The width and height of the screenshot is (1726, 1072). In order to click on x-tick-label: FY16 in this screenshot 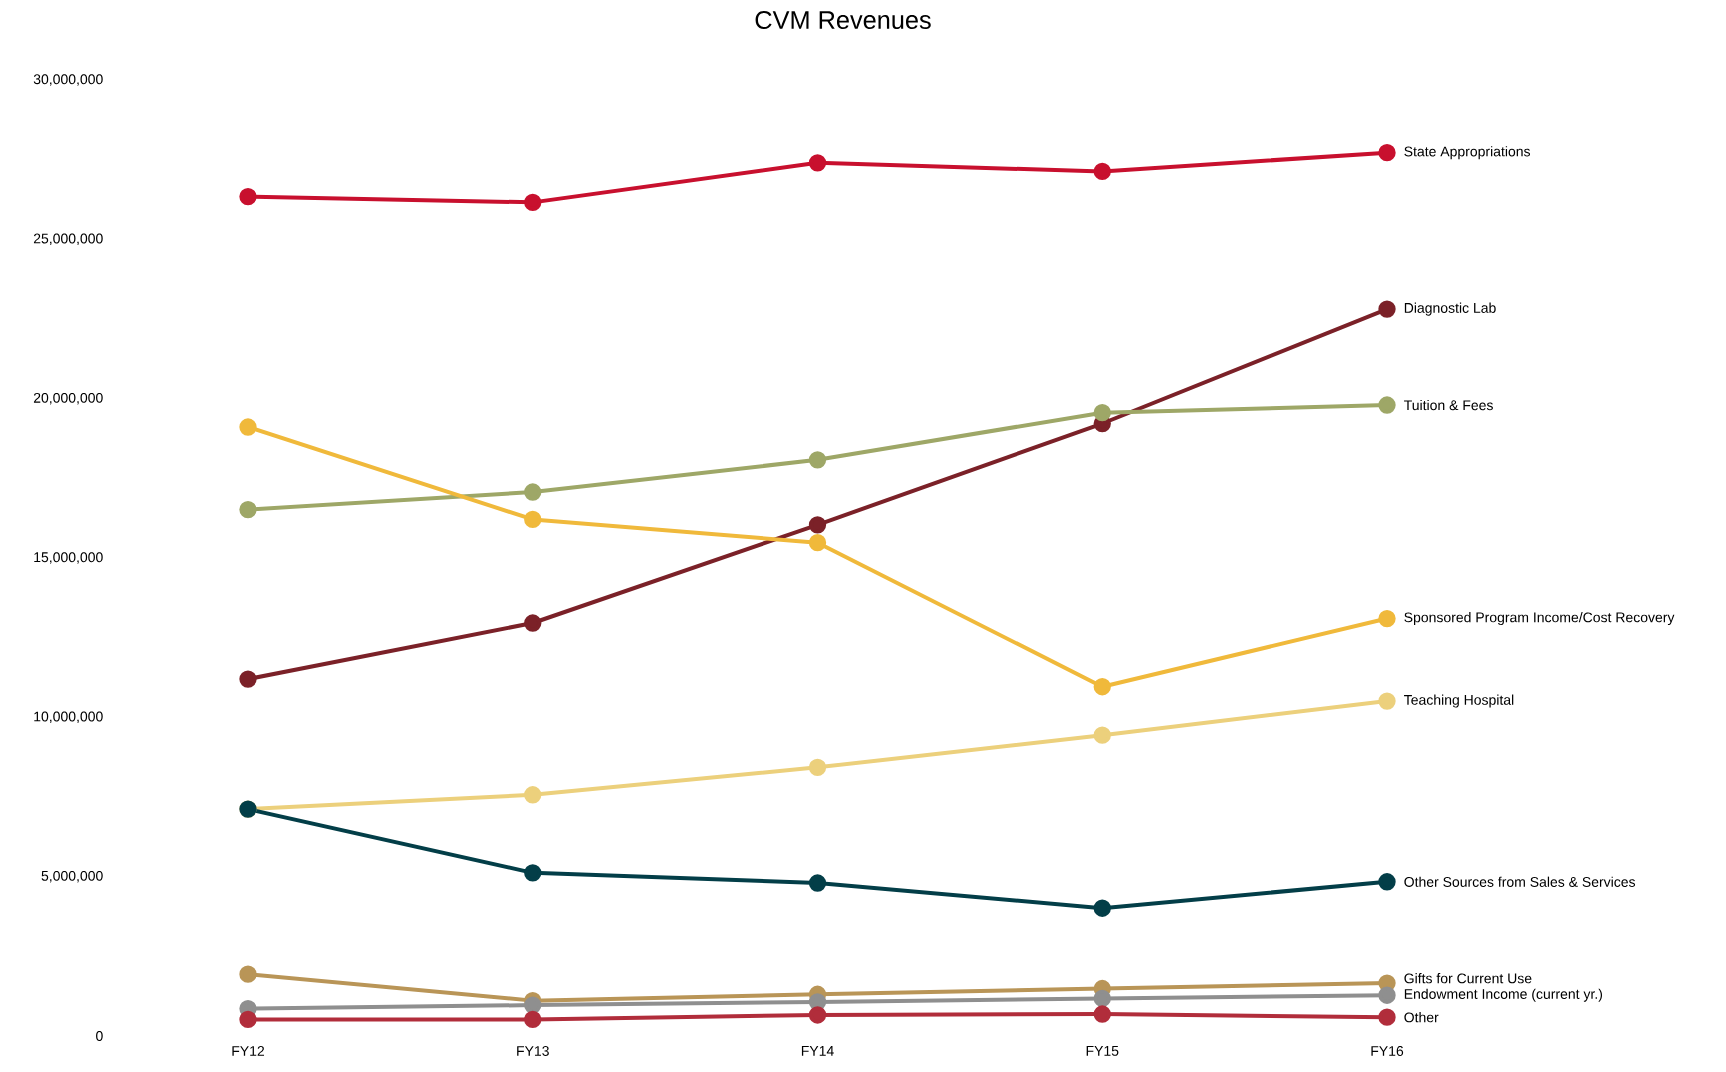, I will do `click(1387, 1051)`.